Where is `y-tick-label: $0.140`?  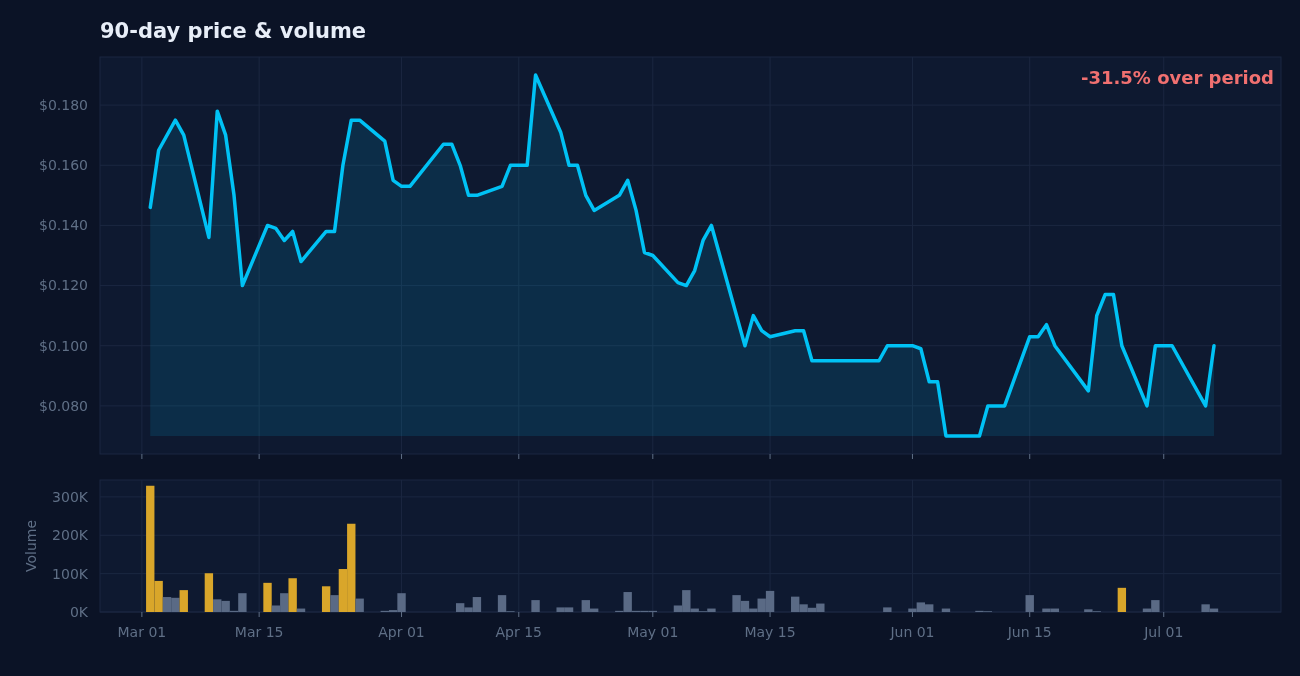 y-tick-label: $0.140 is located at coordinates (63, 225).